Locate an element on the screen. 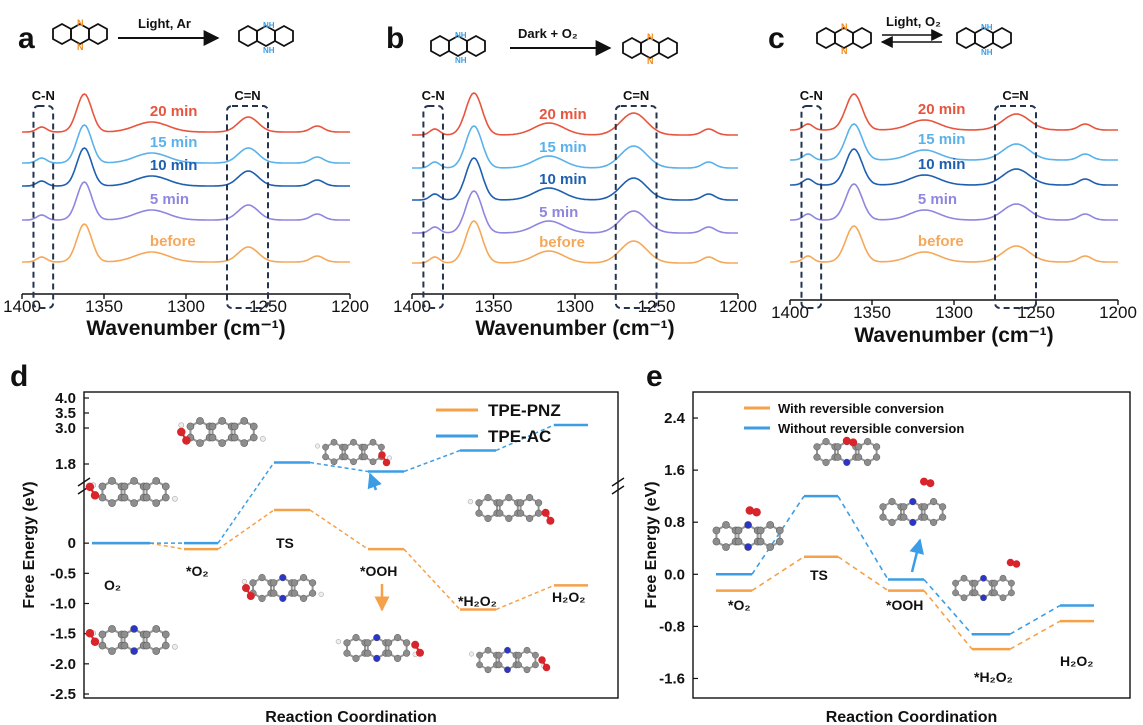 The height and width of the screenshot is (725, 1143). y-tick-label: -1.6 is located at coordinates (672, 678).